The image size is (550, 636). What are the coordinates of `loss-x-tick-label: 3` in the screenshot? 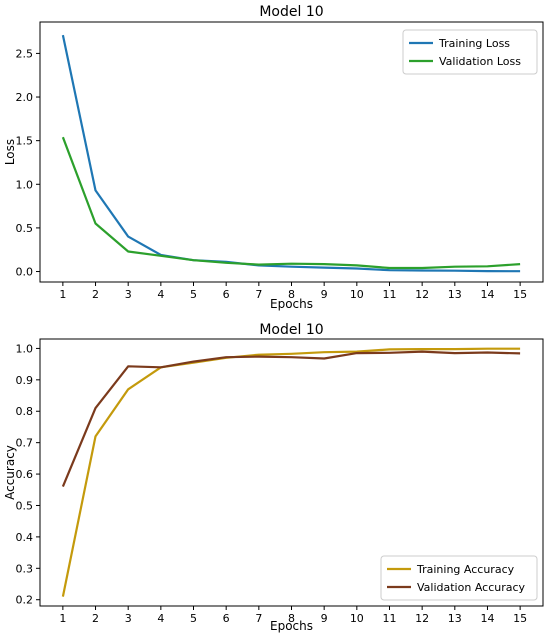 It's located at (128, 294).